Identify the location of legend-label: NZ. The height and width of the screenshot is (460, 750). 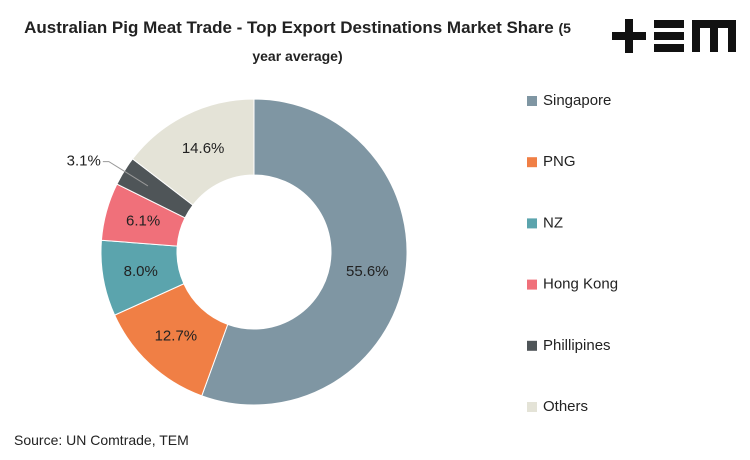
(553, 222).